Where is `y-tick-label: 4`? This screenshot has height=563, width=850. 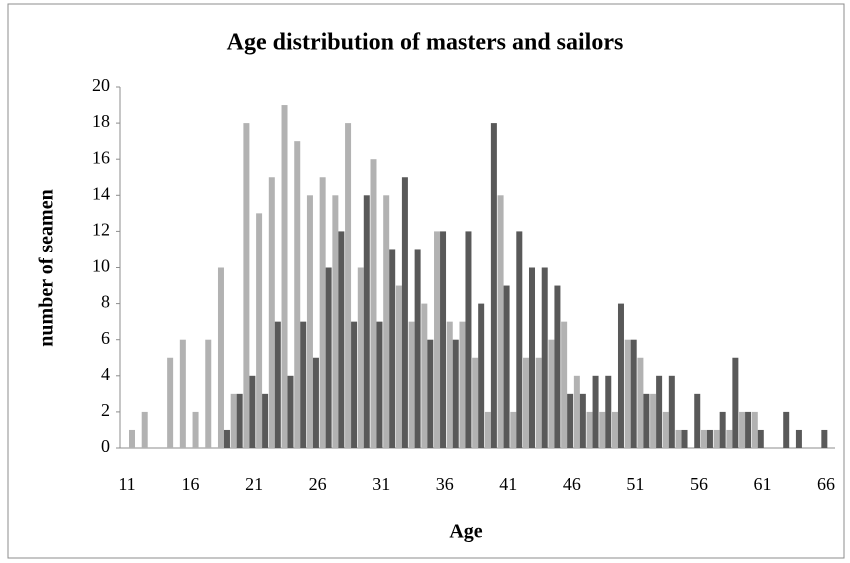 y-tick-label: 4 is located at coordinates (105, 374).